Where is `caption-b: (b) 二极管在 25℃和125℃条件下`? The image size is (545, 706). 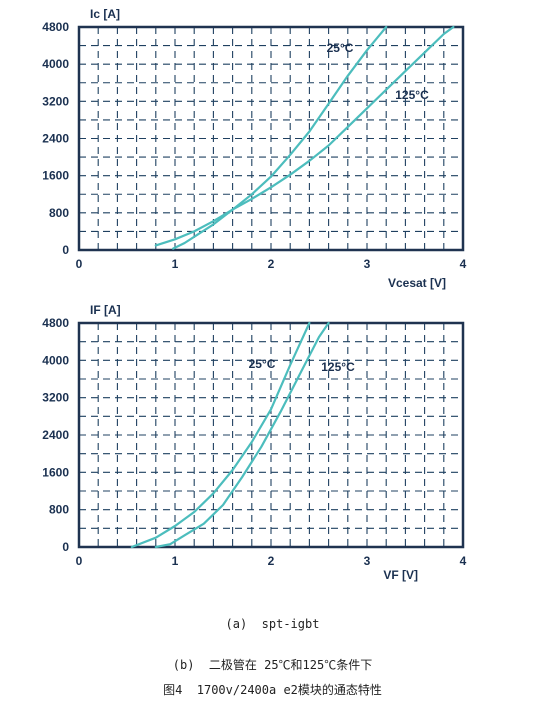 caption-b: (b) 二极管在 25℃和125℃条件下 is located at coordinates (272, 665).